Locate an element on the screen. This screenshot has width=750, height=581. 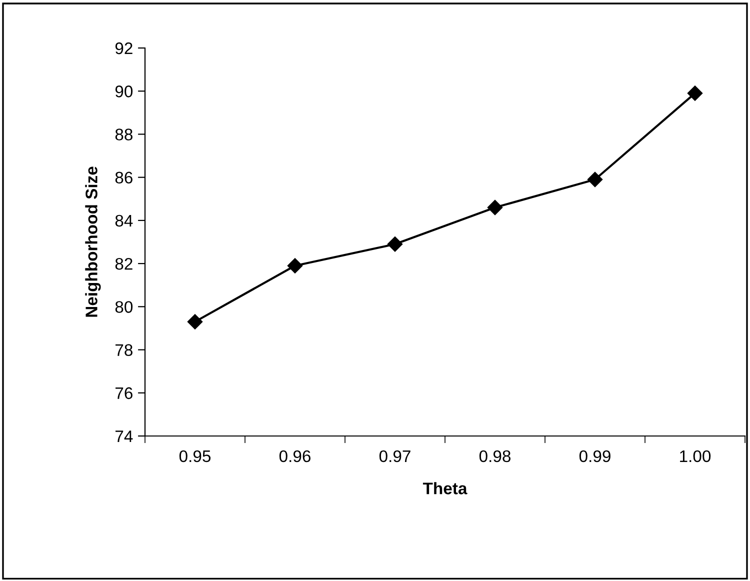
y-tick-label: 86 is located at coordinates (123, 178).